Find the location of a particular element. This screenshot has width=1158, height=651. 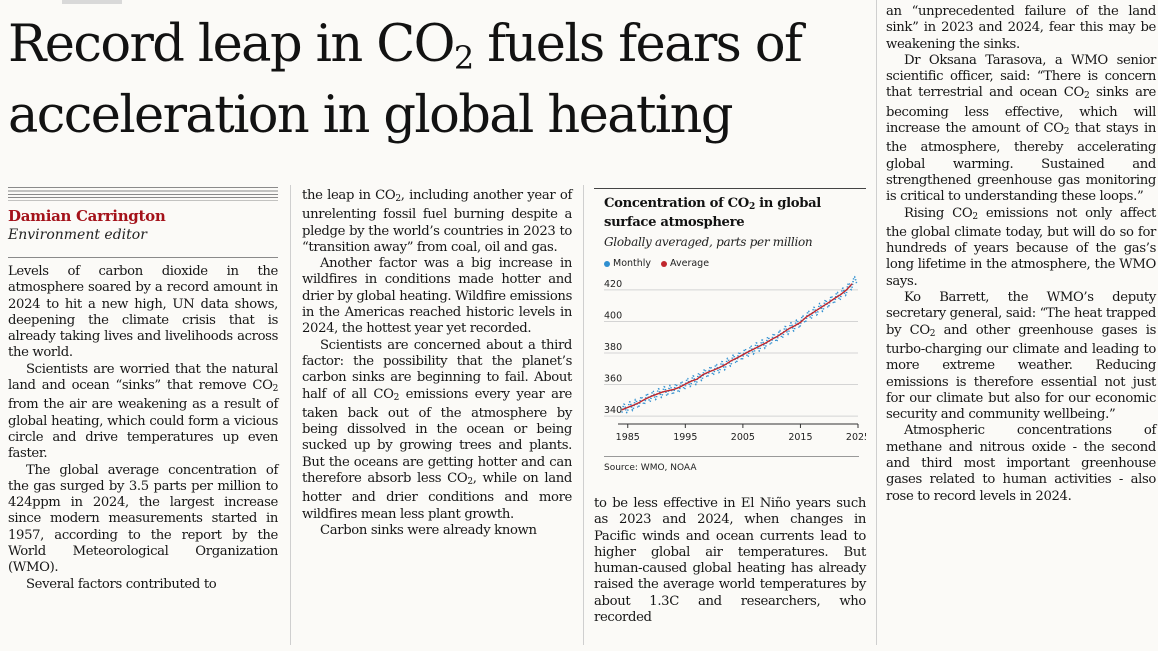

paragraph: Carbon sinks were already known is located at coordinates (428, 530).